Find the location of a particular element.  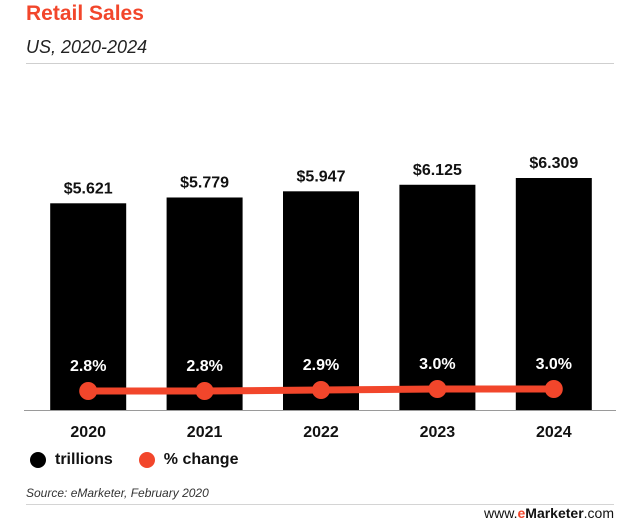

bar-value-label-2023: $6.125 is located at coordinates (437, 170).